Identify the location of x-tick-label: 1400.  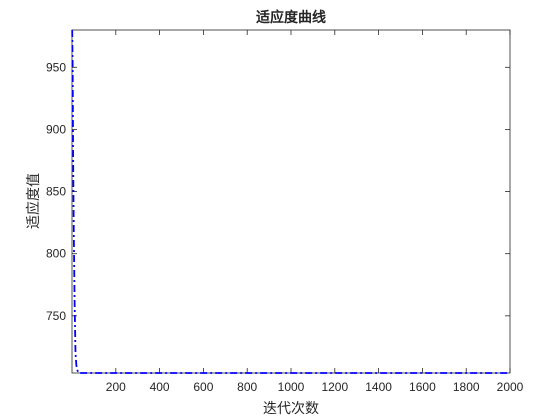
(378, 387).